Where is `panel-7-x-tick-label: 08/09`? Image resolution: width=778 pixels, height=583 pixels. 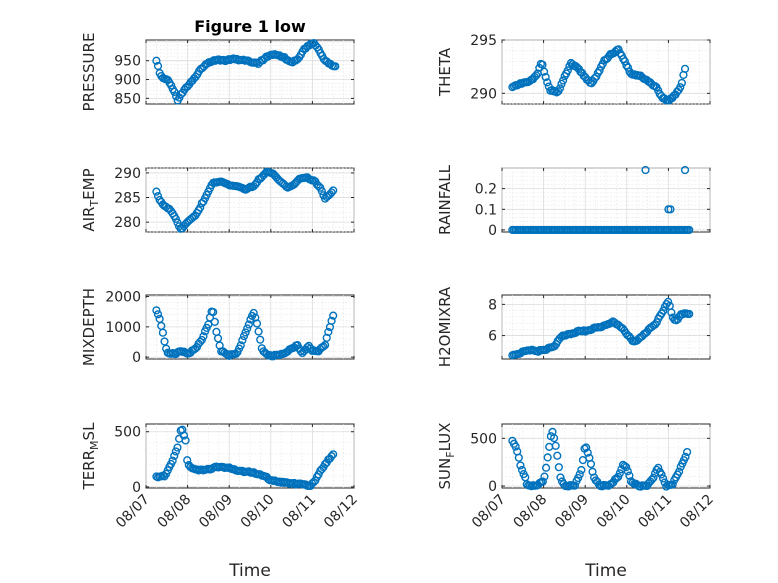
panel-7-x-tick-label: 08/09 is located at coordinates (216, 512).